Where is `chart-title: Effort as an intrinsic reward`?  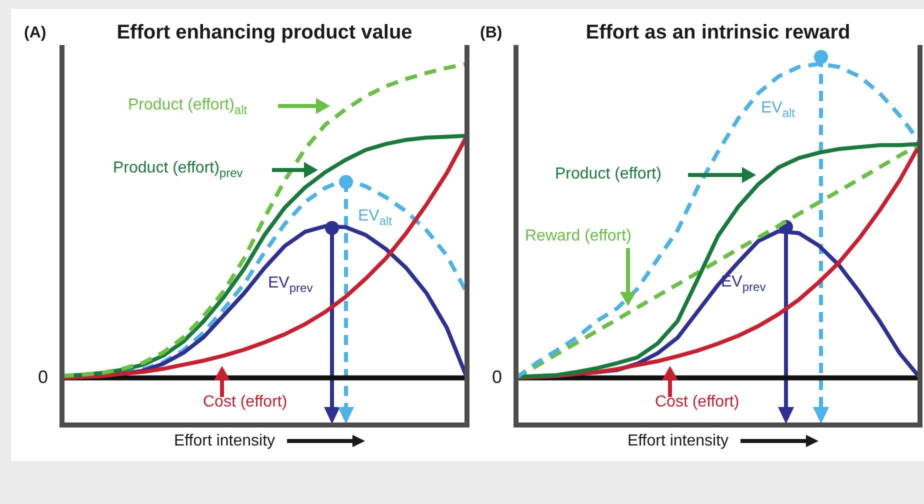
chart-title: Effort as an intrinsic reward is located at coordinates (718, 33).